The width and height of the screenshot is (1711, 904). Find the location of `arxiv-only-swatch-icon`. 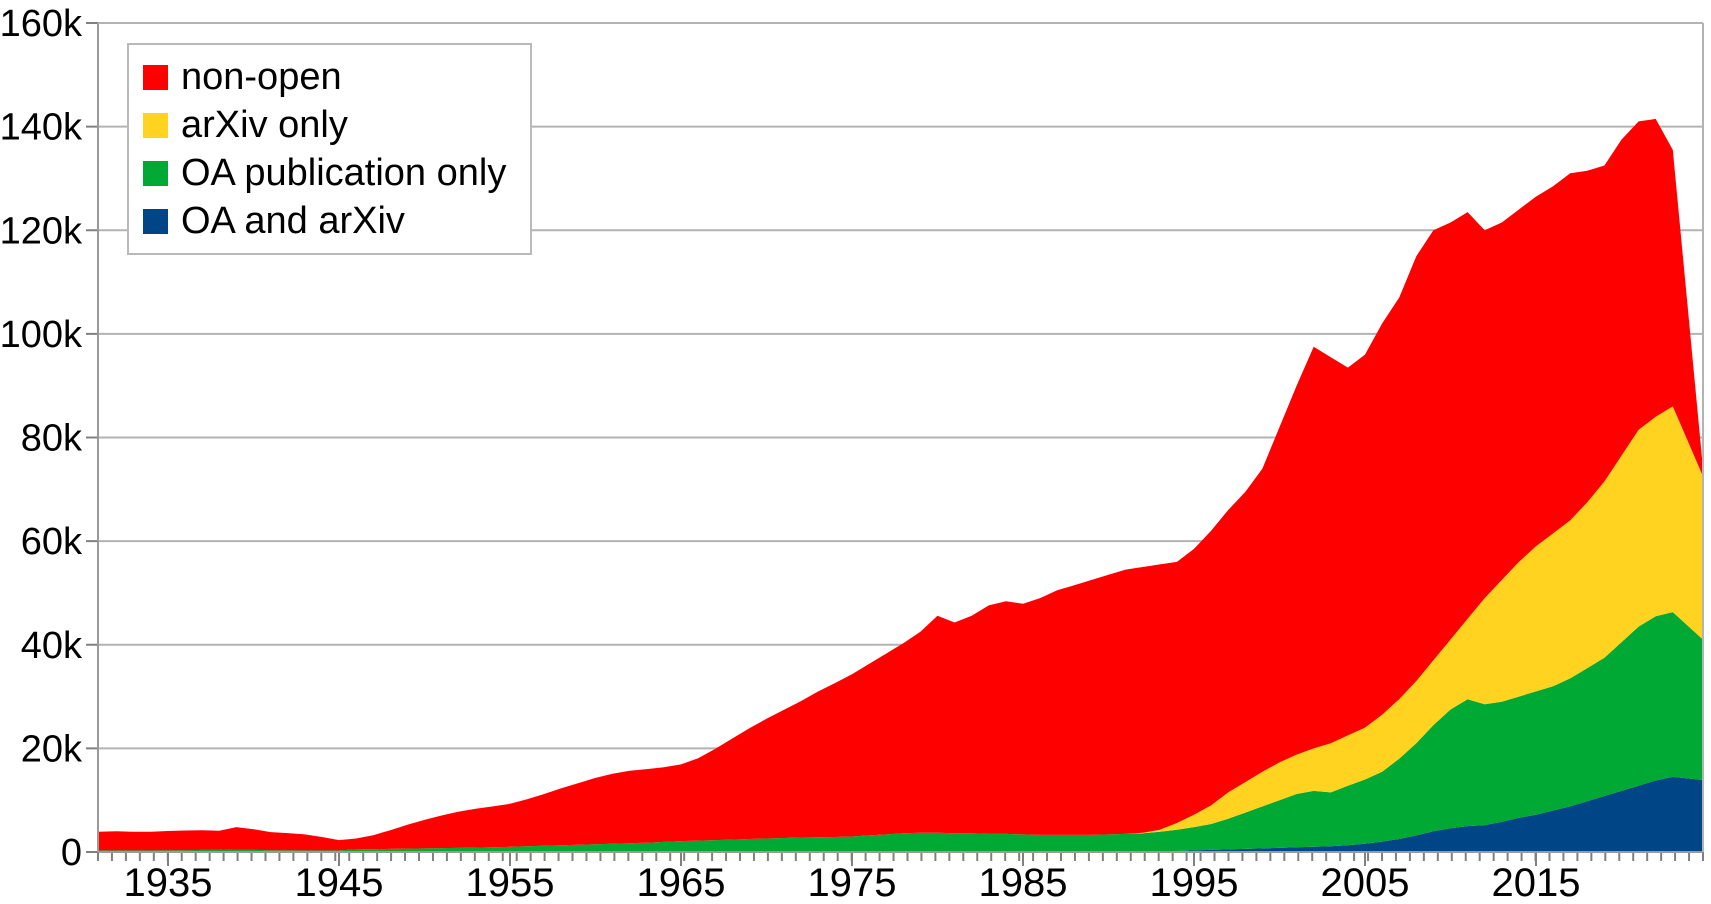

arxiv-only-swatch-icon is located at coordinates (155, 125).